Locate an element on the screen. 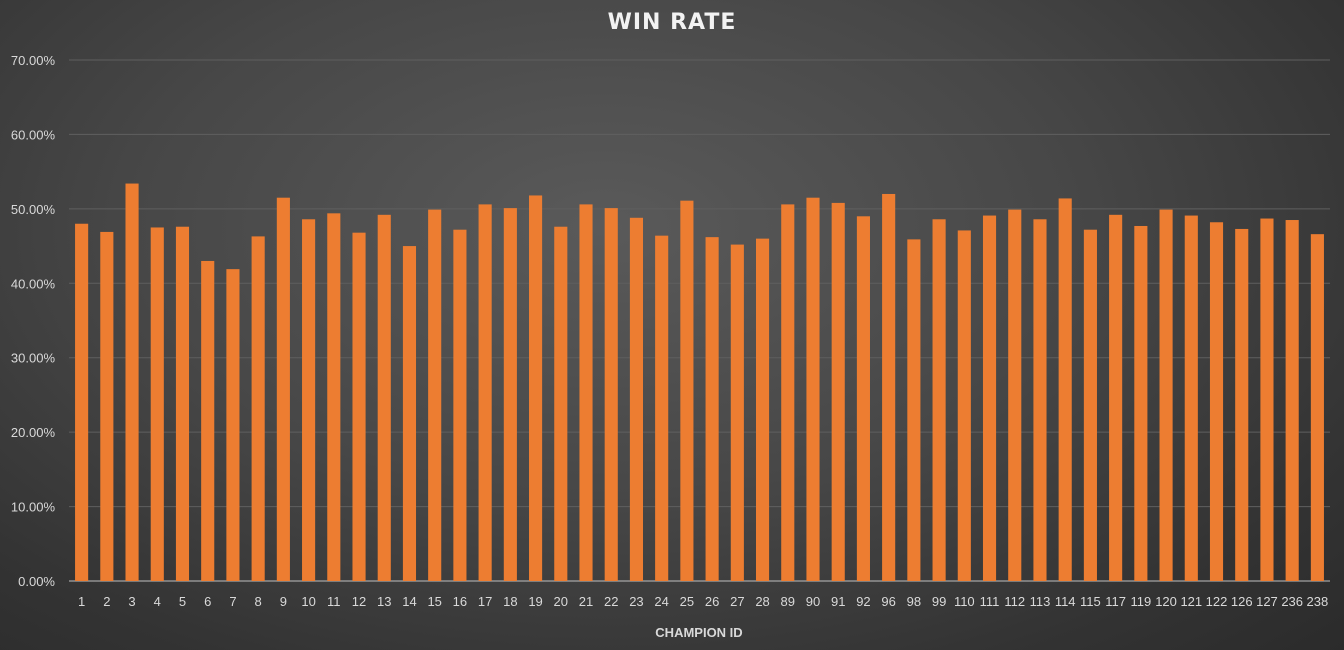  x-tick-label: 110 is located at coordinates (964, 601).